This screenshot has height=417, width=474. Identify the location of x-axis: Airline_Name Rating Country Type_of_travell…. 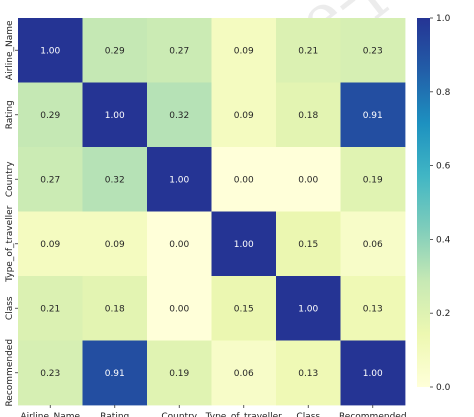
(213, 411).